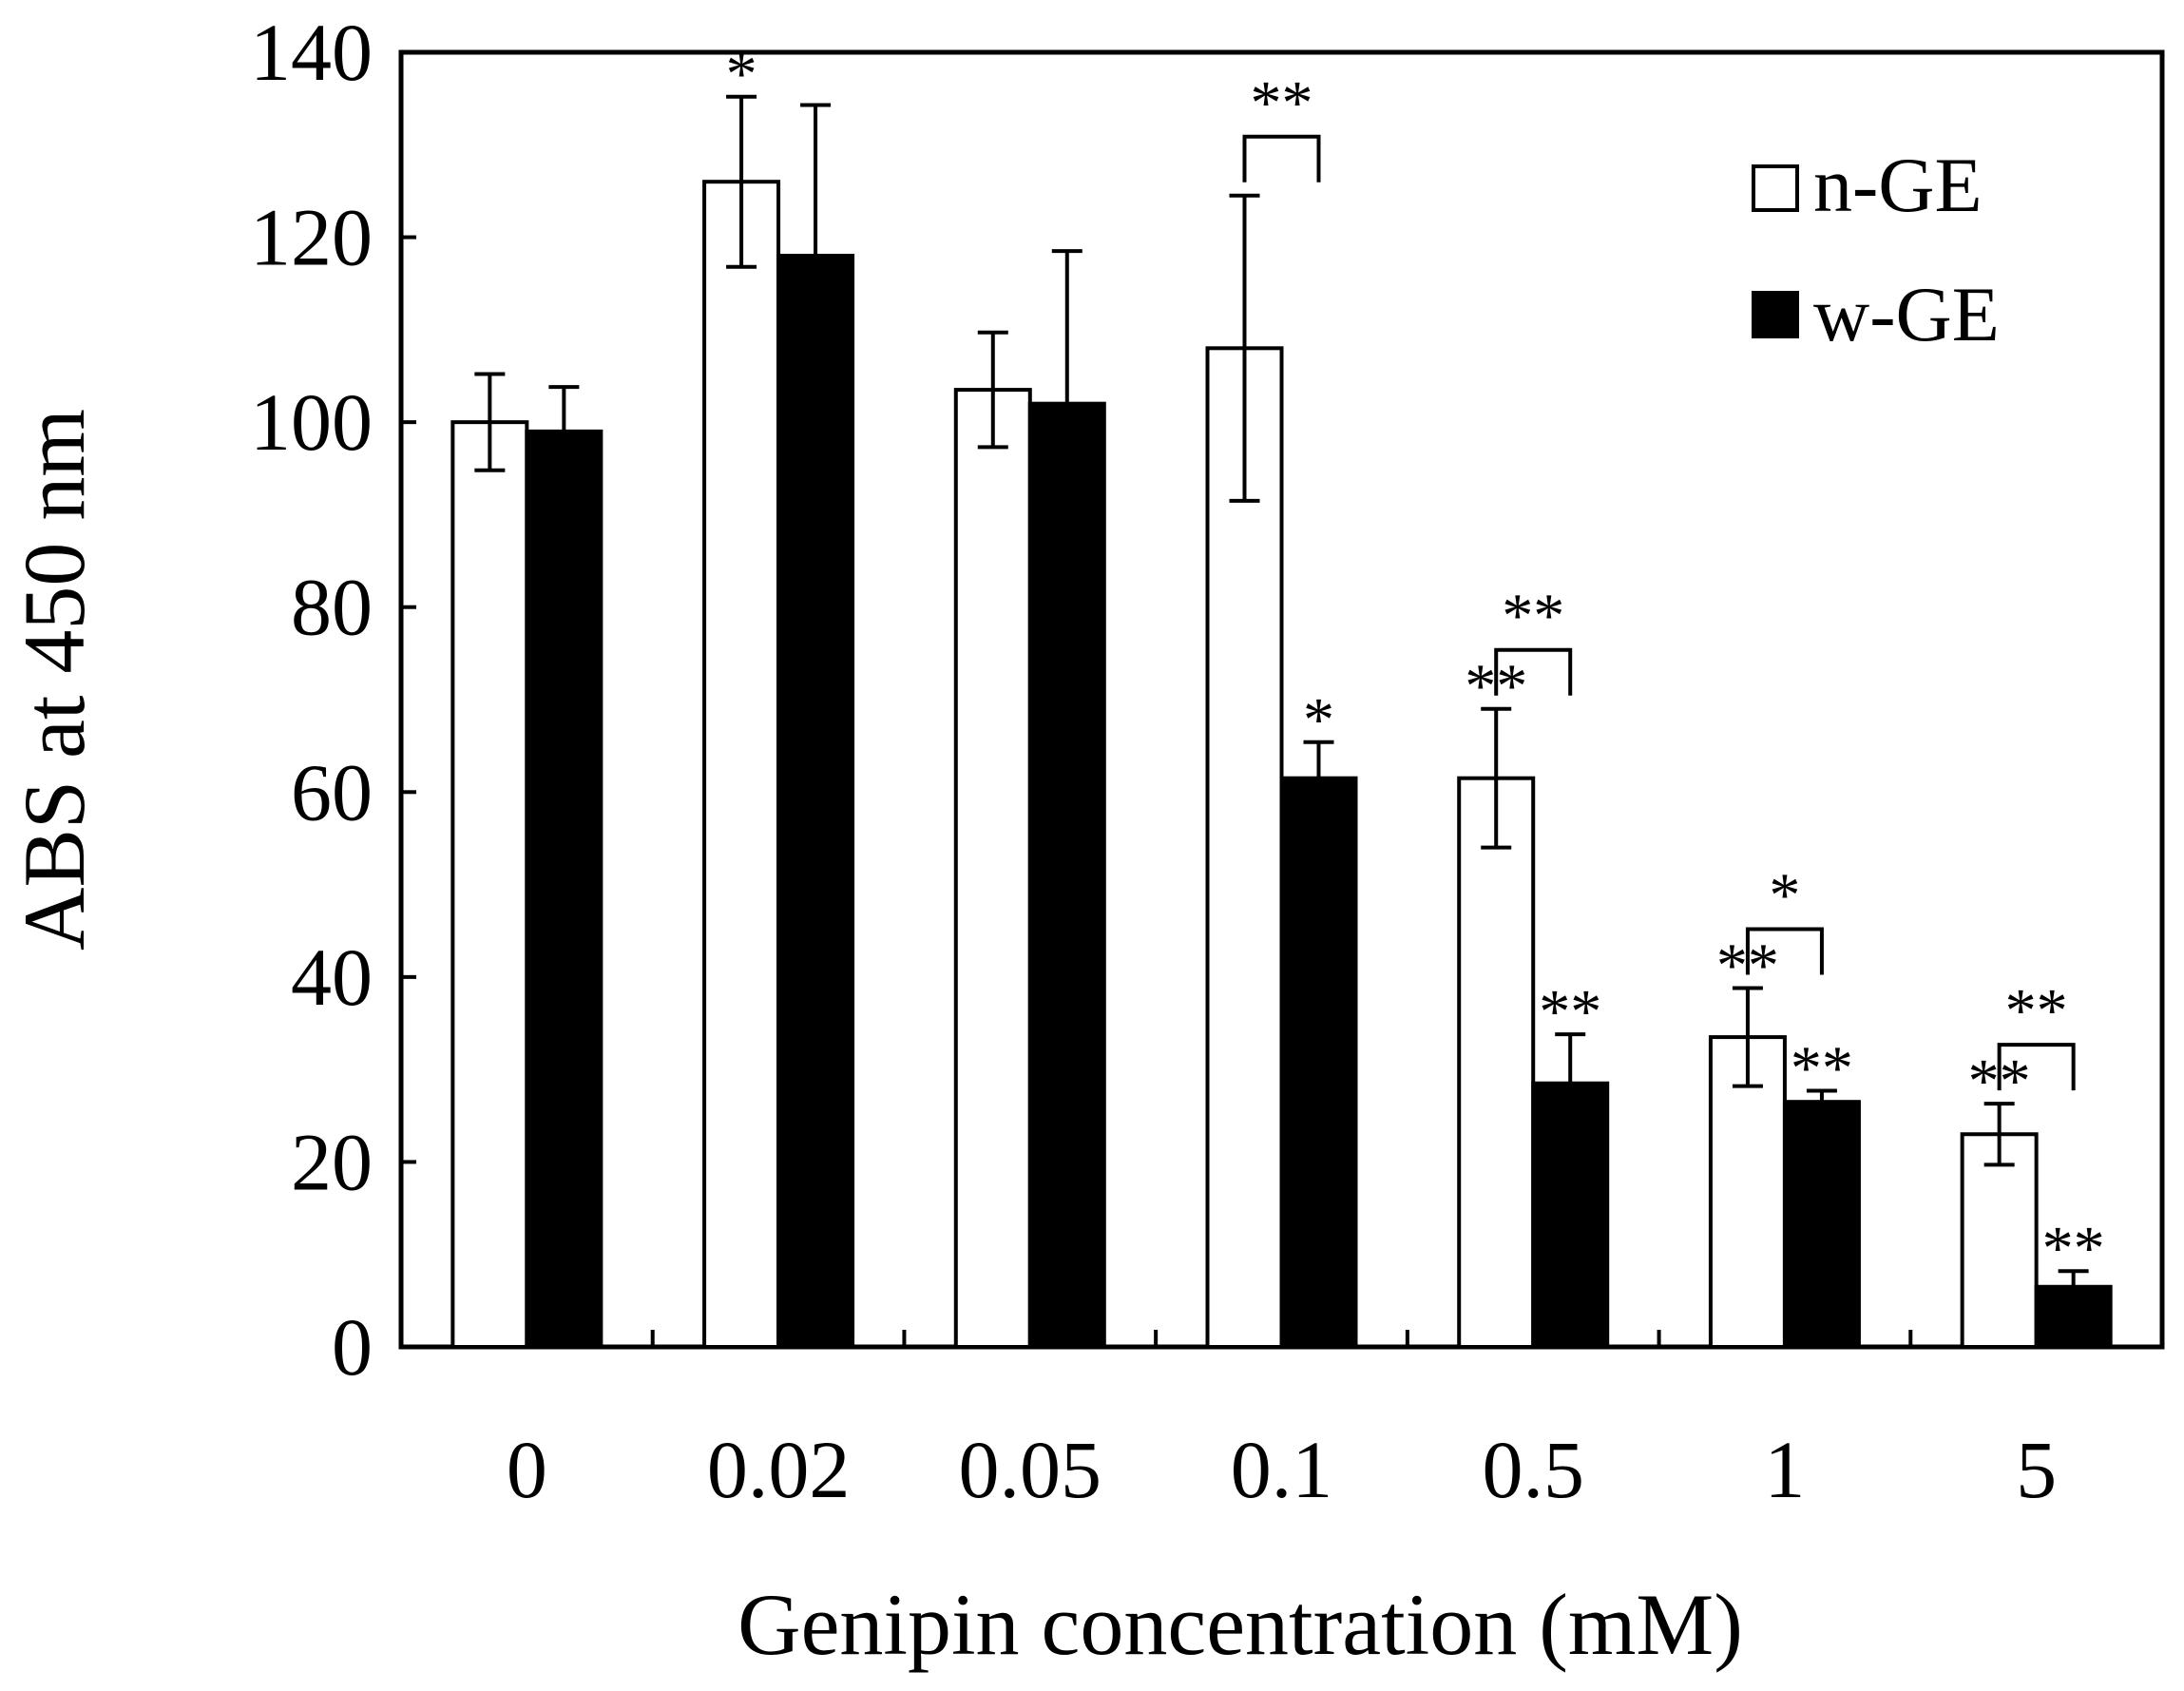 The width and height of the screenshot is (2184, 1691). Describe the element at coordinates (54, 680) in the screenshot. I see `y-axis-title: ABS at 450 nm` at that location.